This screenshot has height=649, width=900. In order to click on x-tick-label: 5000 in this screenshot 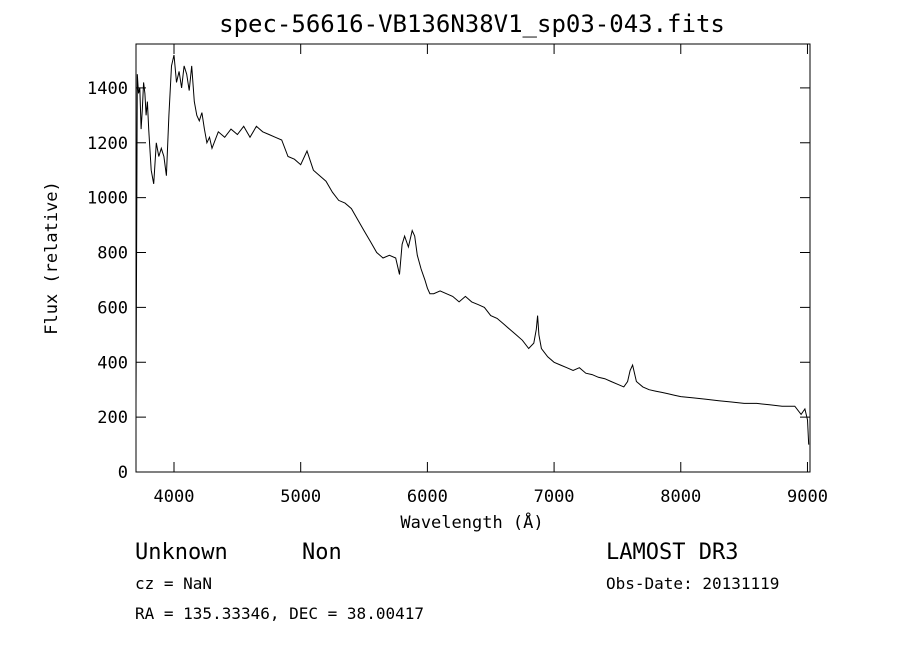, I will do `click(300, 497)`.